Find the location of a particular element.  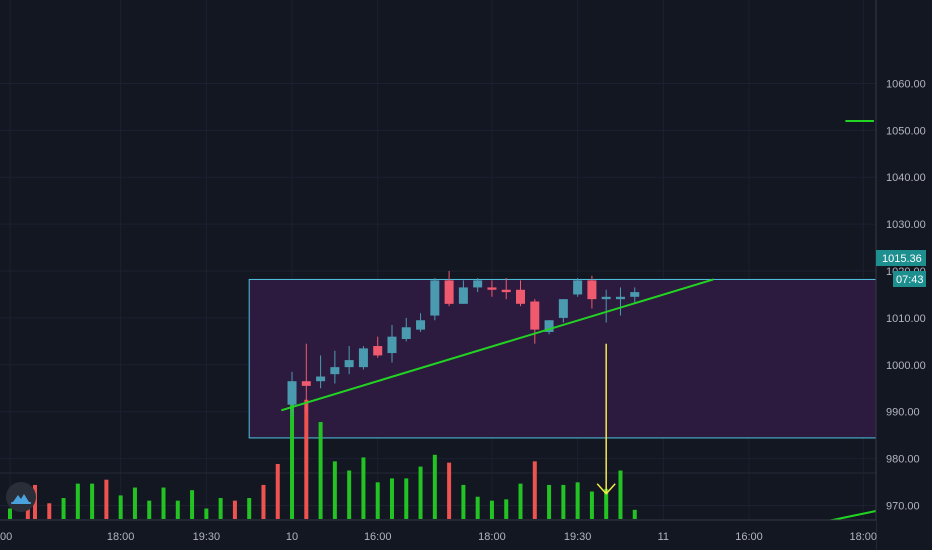

countdown-label: 07:43 is located at coordinates (910, 280).